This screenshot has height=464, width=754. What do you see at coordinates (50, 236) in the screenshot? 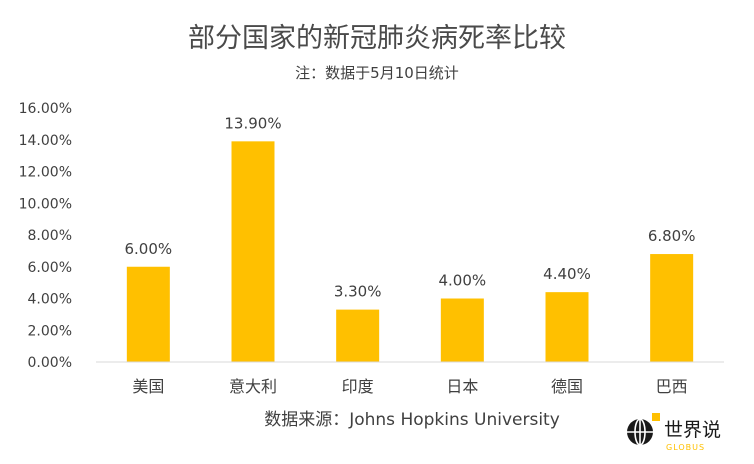
I see `y-tick-label: 8.00%` at bounding box center [50, 236].